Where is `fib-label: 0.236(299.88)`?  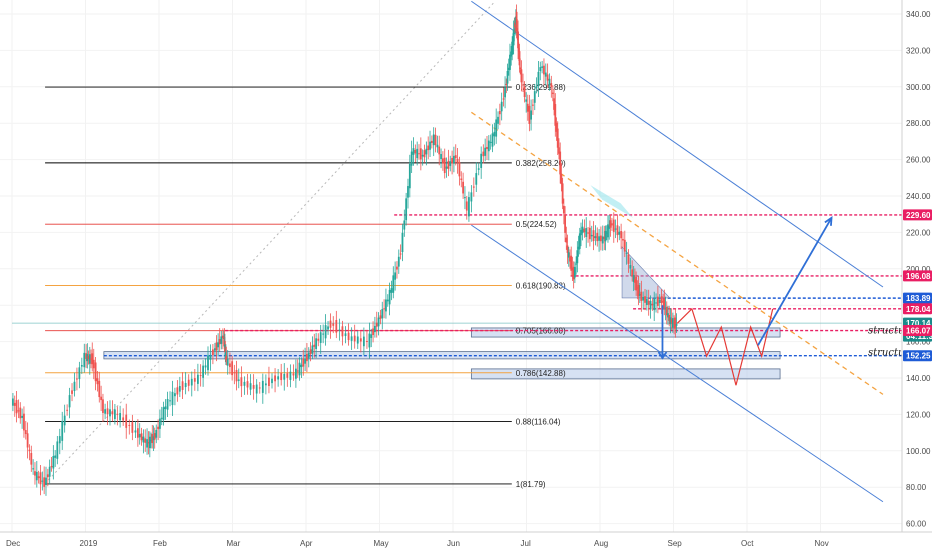 fib-label: 0.236(299.88) is located at coordinates (541, 87).